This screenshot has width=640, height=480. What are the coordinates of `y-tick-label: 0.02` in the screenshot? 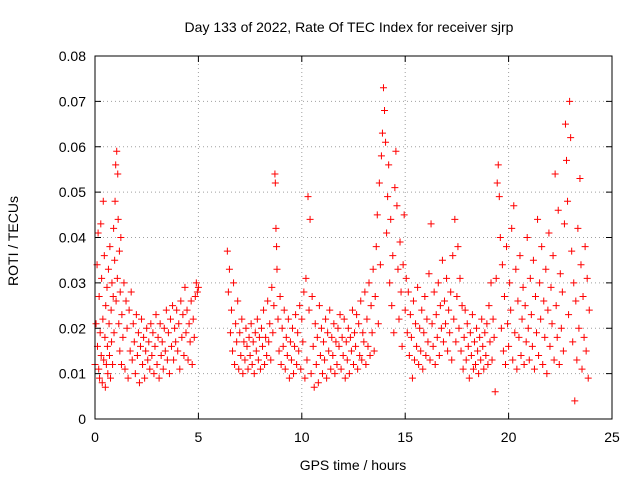 It's located at (72, 328).